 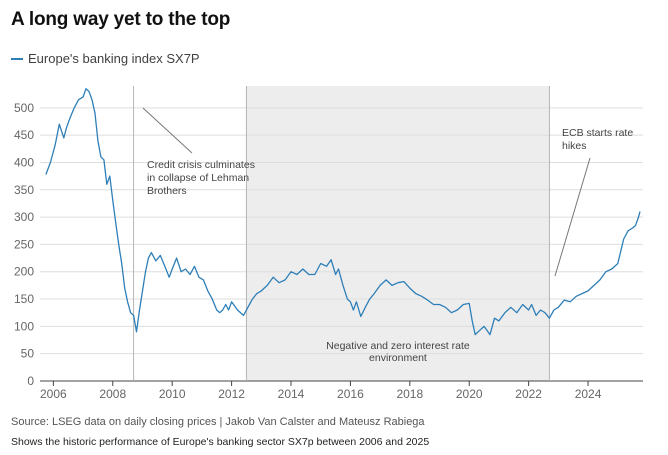 What do you see at coordinates (28, 354) in the screenshot?
I see `y-tick-label: 50` at bounding box center [28, 354].